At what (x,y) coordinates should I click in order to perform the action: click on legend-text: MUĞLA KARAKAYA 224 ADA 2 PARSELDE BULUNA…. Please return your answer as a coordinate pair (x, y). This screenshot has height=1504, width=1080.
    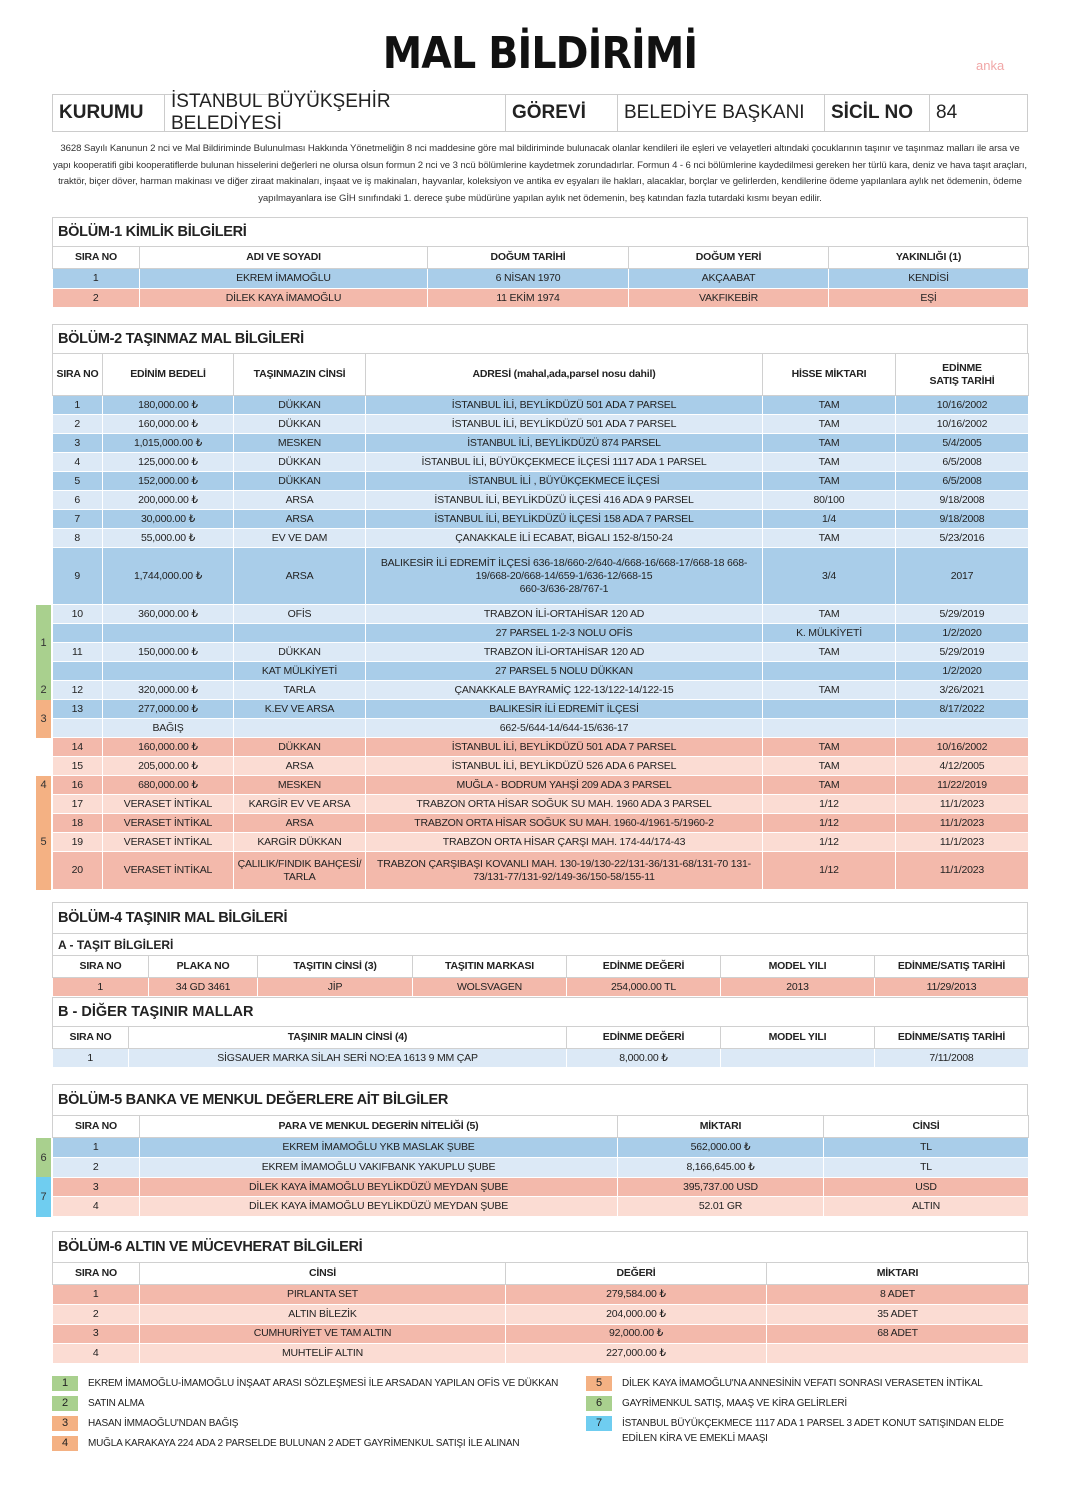
    Looking at the image, I should click on (304, 1443).